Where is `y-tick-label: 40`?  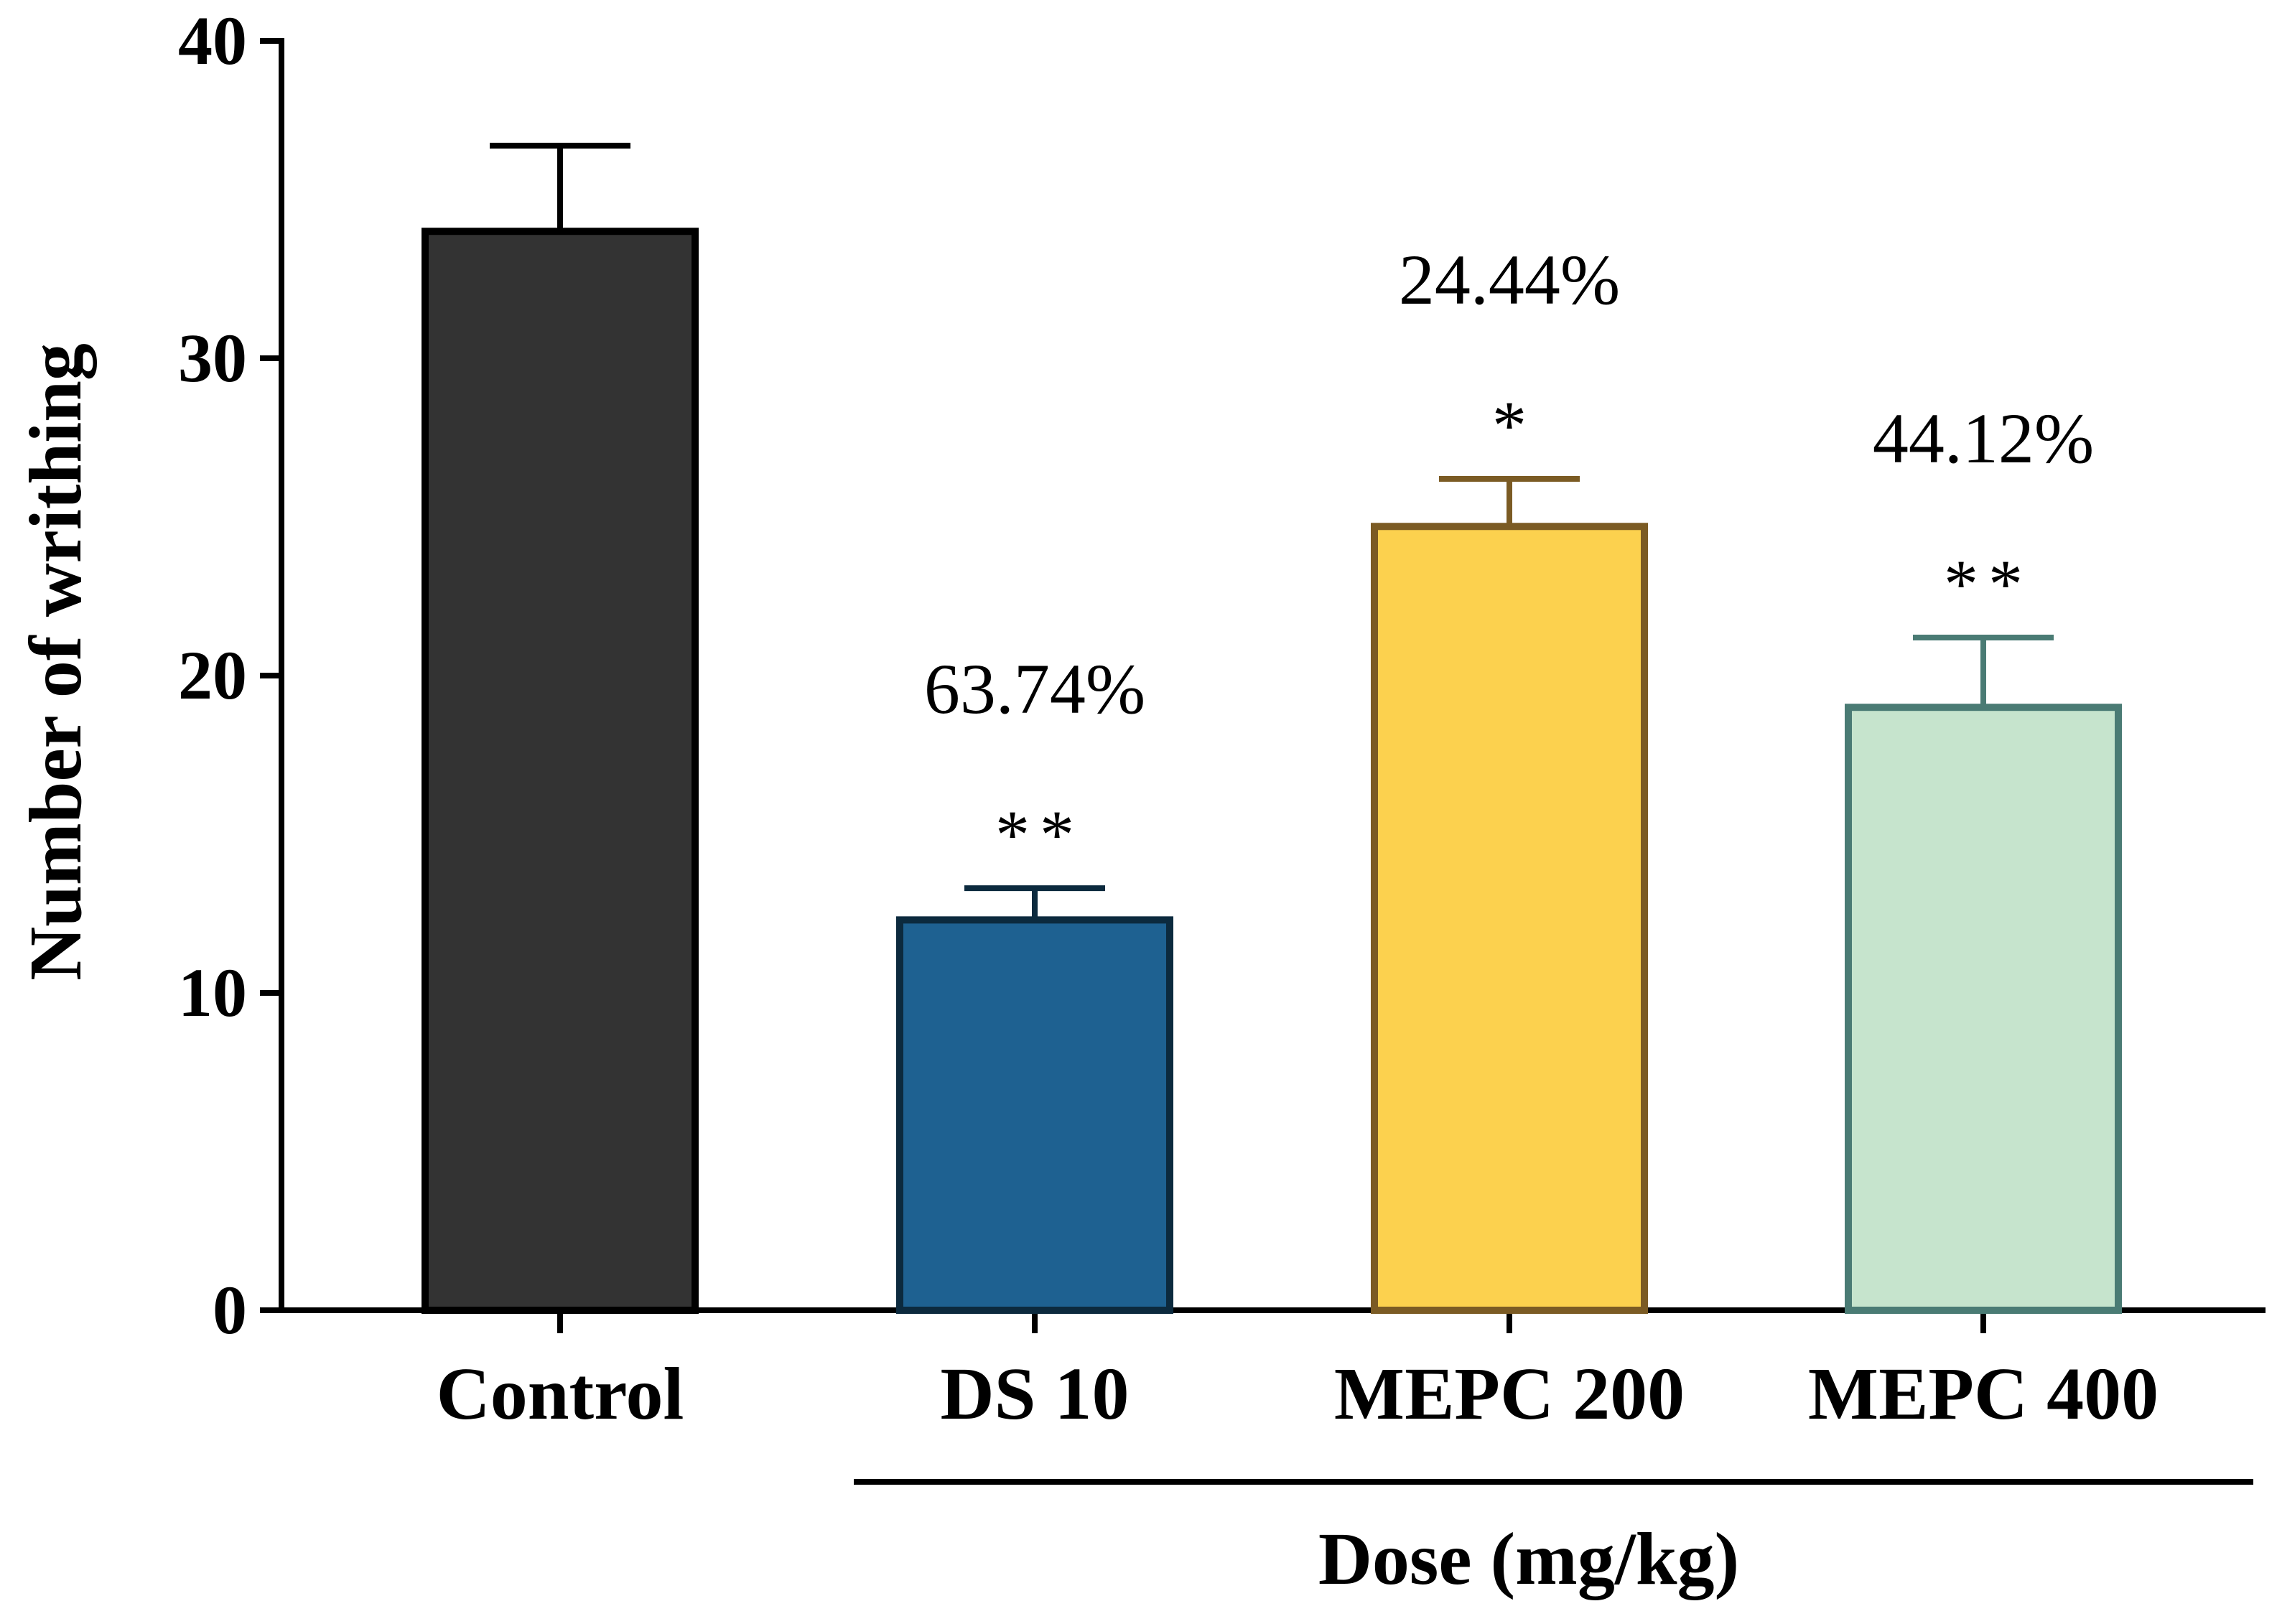 y-tick-label: 40 is located at coordinates (213, 40).